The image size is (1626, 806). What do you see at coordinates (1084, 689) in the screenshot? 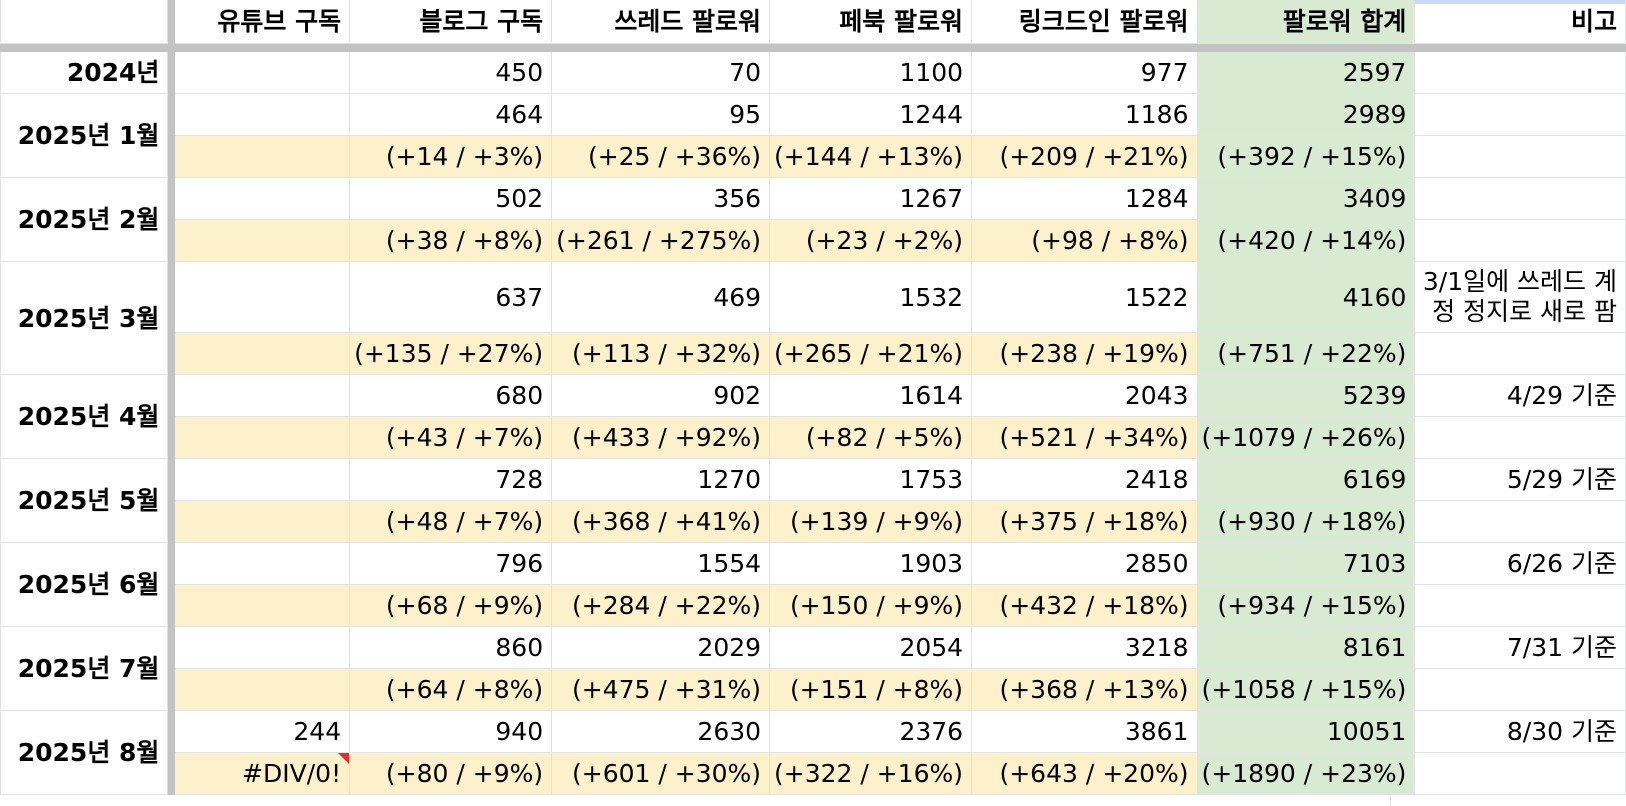
I see `cell-linkedin-change: (+368 / +13%)` at bounding box center [1084, 689].